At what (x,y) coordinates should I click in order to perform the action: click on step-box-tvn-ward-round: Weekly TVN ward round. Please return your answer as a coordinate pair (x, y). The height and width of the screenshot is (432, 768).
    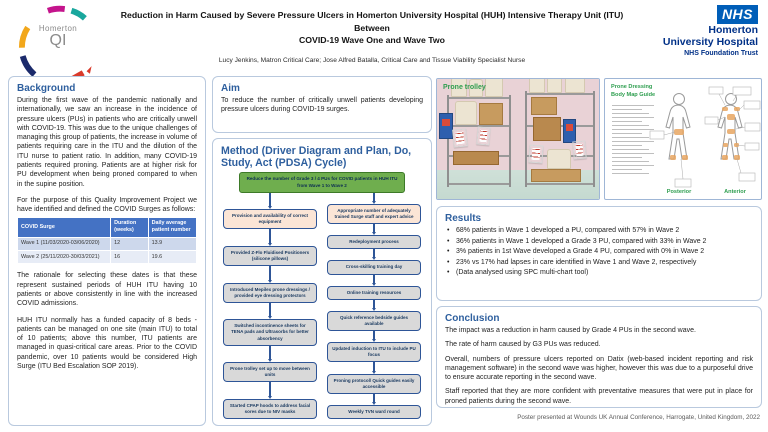
    Looking at the image, I should click on (374, 411).